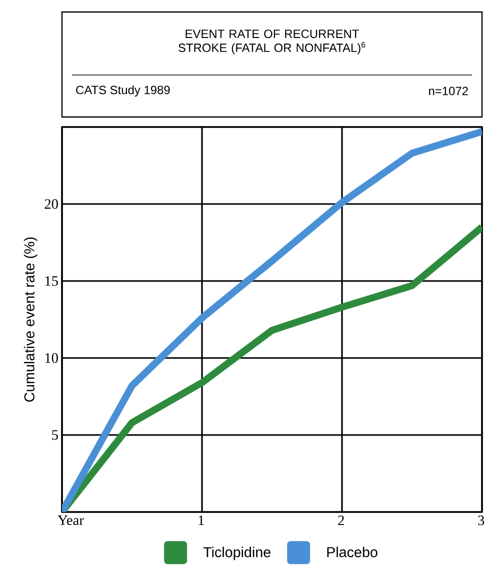  I want to click on text: n=1072, so click(448, 91).